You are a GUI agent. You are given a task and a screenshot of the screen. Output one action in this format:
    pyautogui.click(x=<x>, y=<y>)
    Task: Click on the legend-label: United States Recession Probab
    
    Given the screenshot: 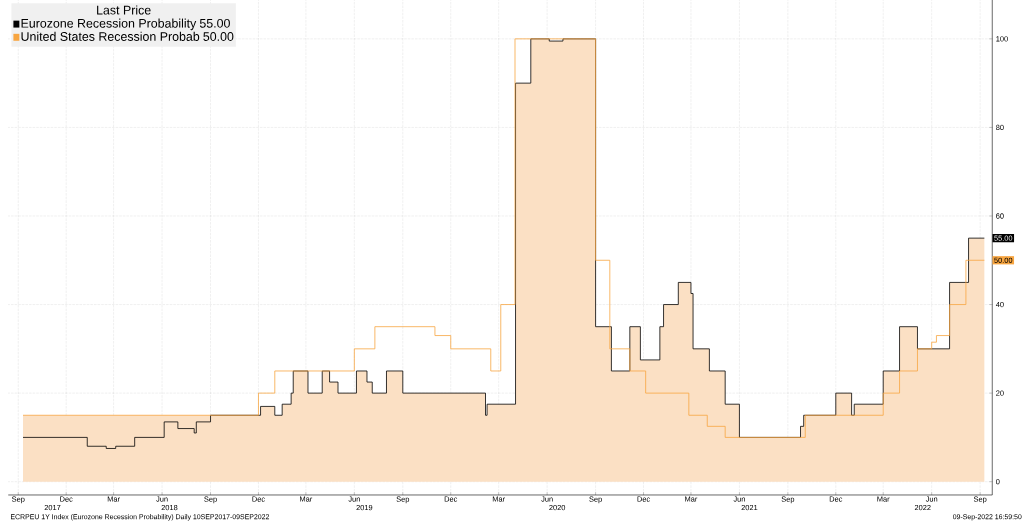 What is the action you would take?
    pyautogui.click(x=110, y=36)
    